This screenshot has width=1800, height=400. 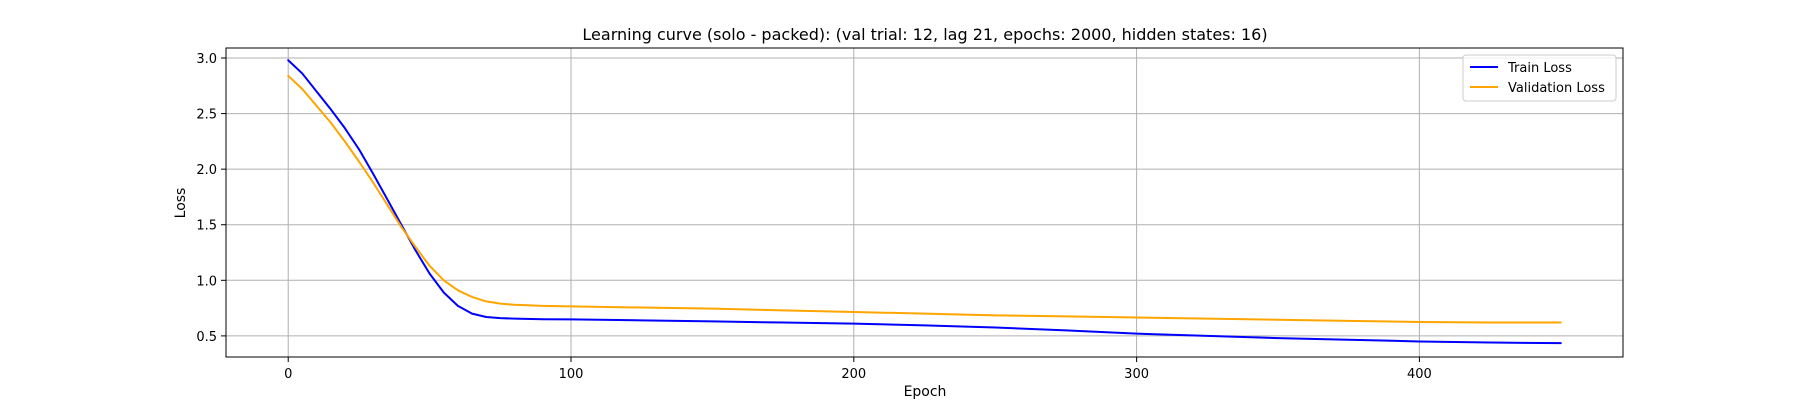 I want to click on y-tick-label: 1.5, so click(x=206, y=226).